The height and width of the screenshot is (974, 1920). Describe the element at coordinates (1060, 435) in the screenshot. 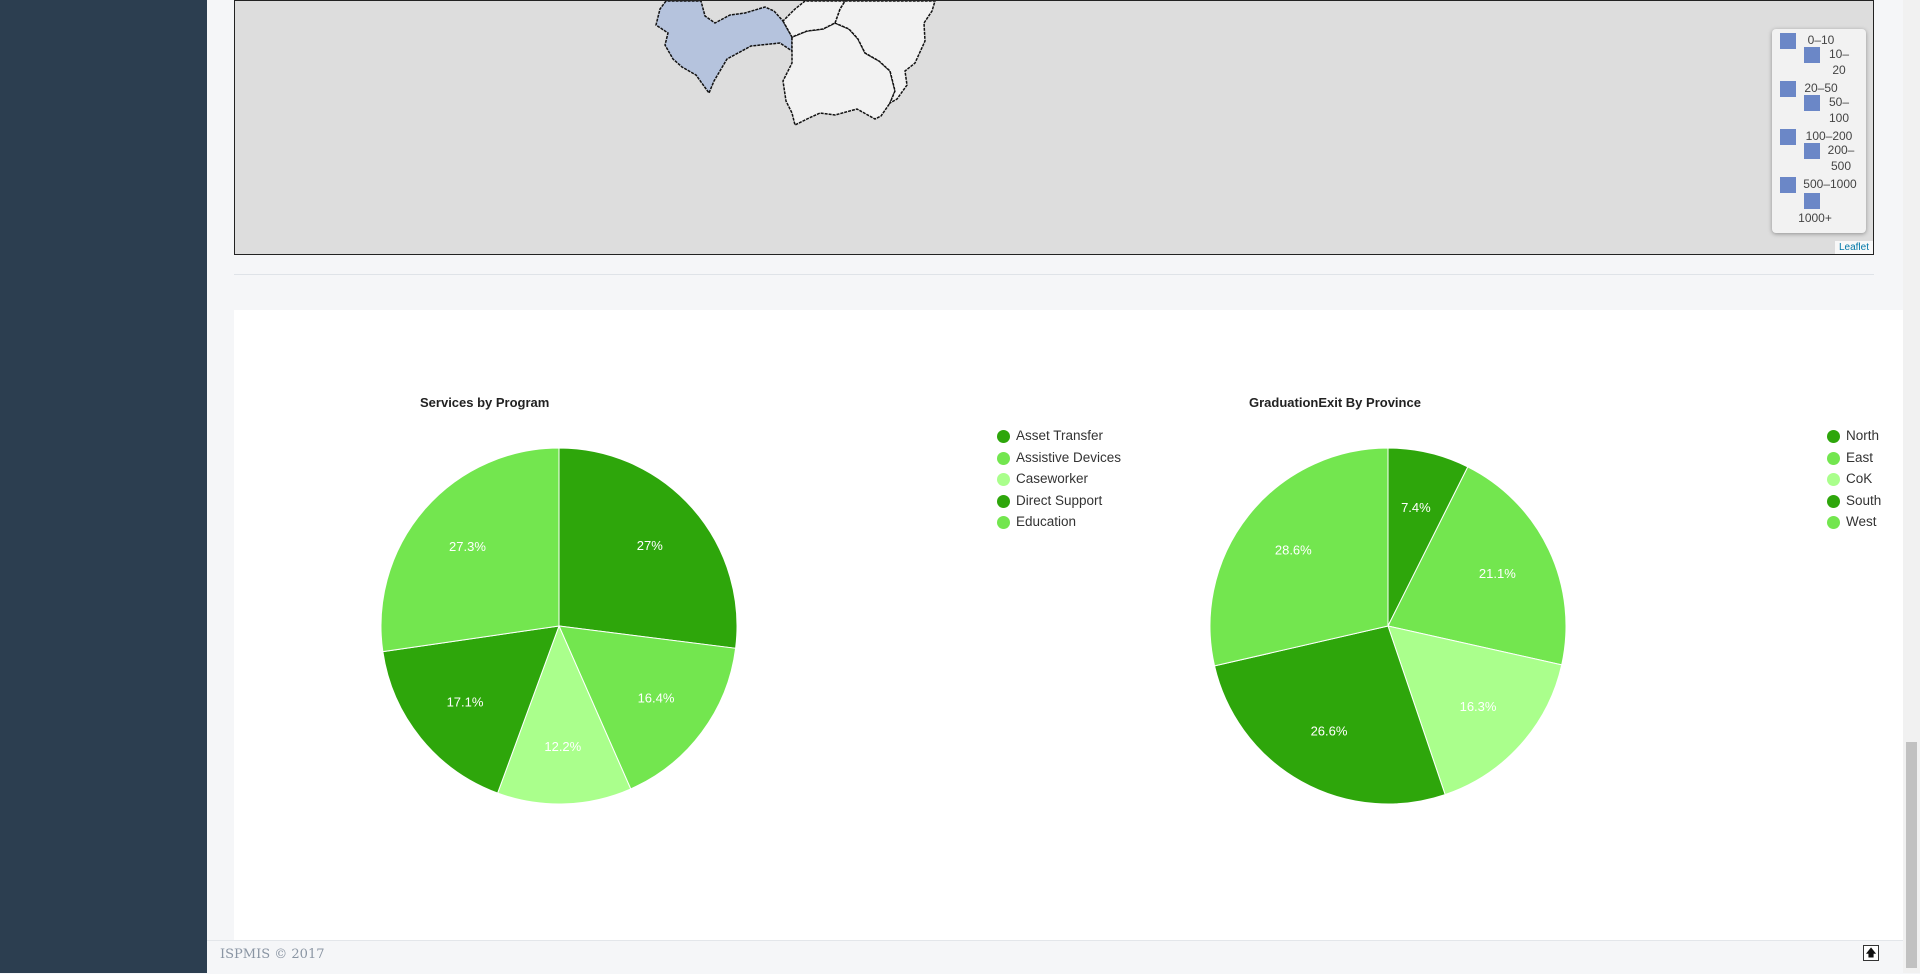

I see `legend-label: Asset Transfer` at that location.